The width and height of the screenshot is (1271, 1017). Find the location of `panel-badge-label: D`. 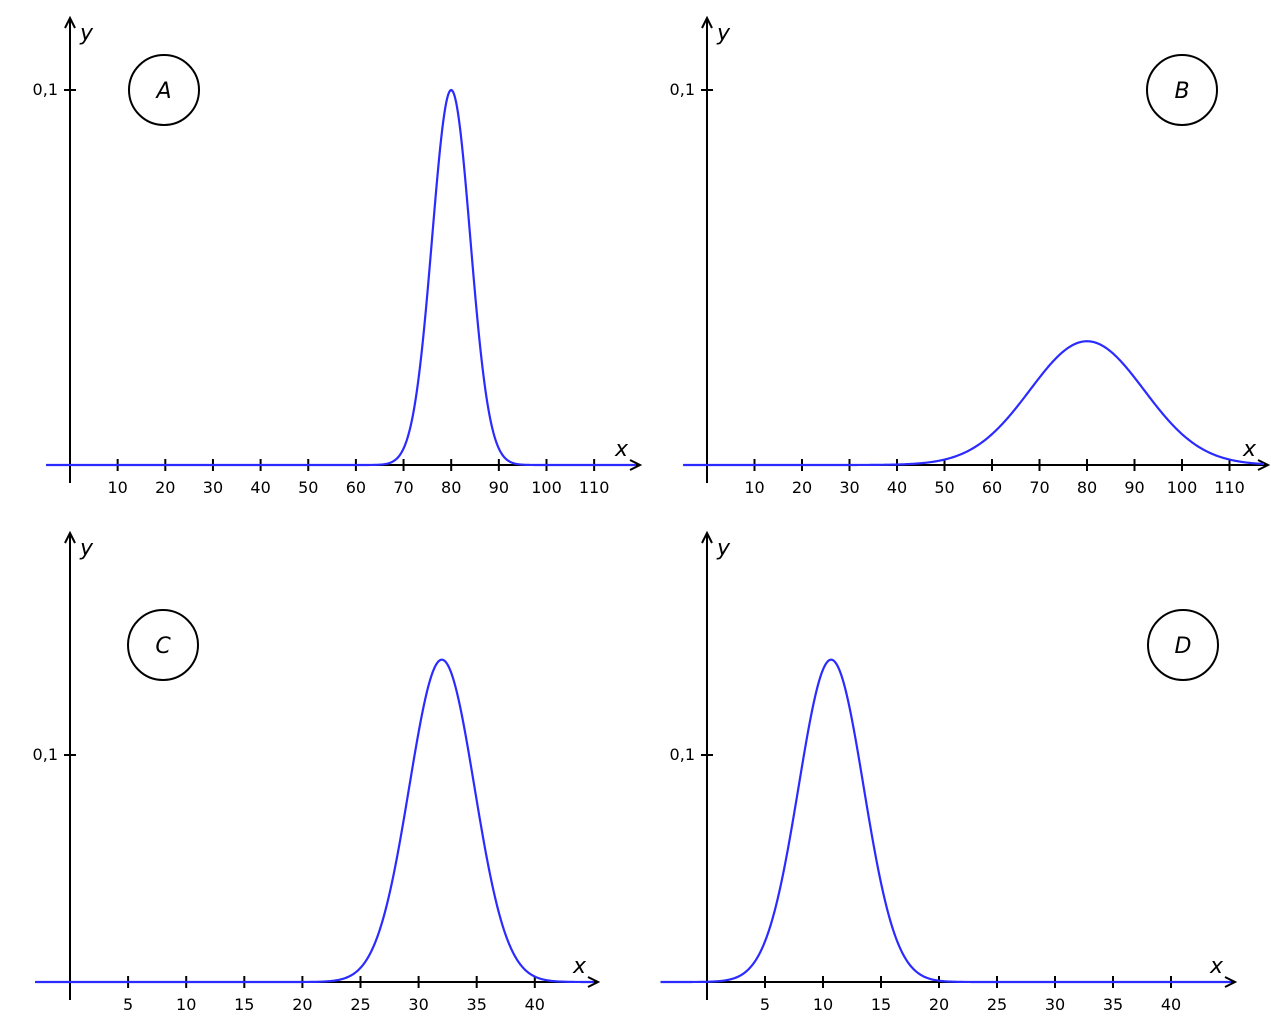

panel-badge-label: D is located at coordinates (1183, 646).